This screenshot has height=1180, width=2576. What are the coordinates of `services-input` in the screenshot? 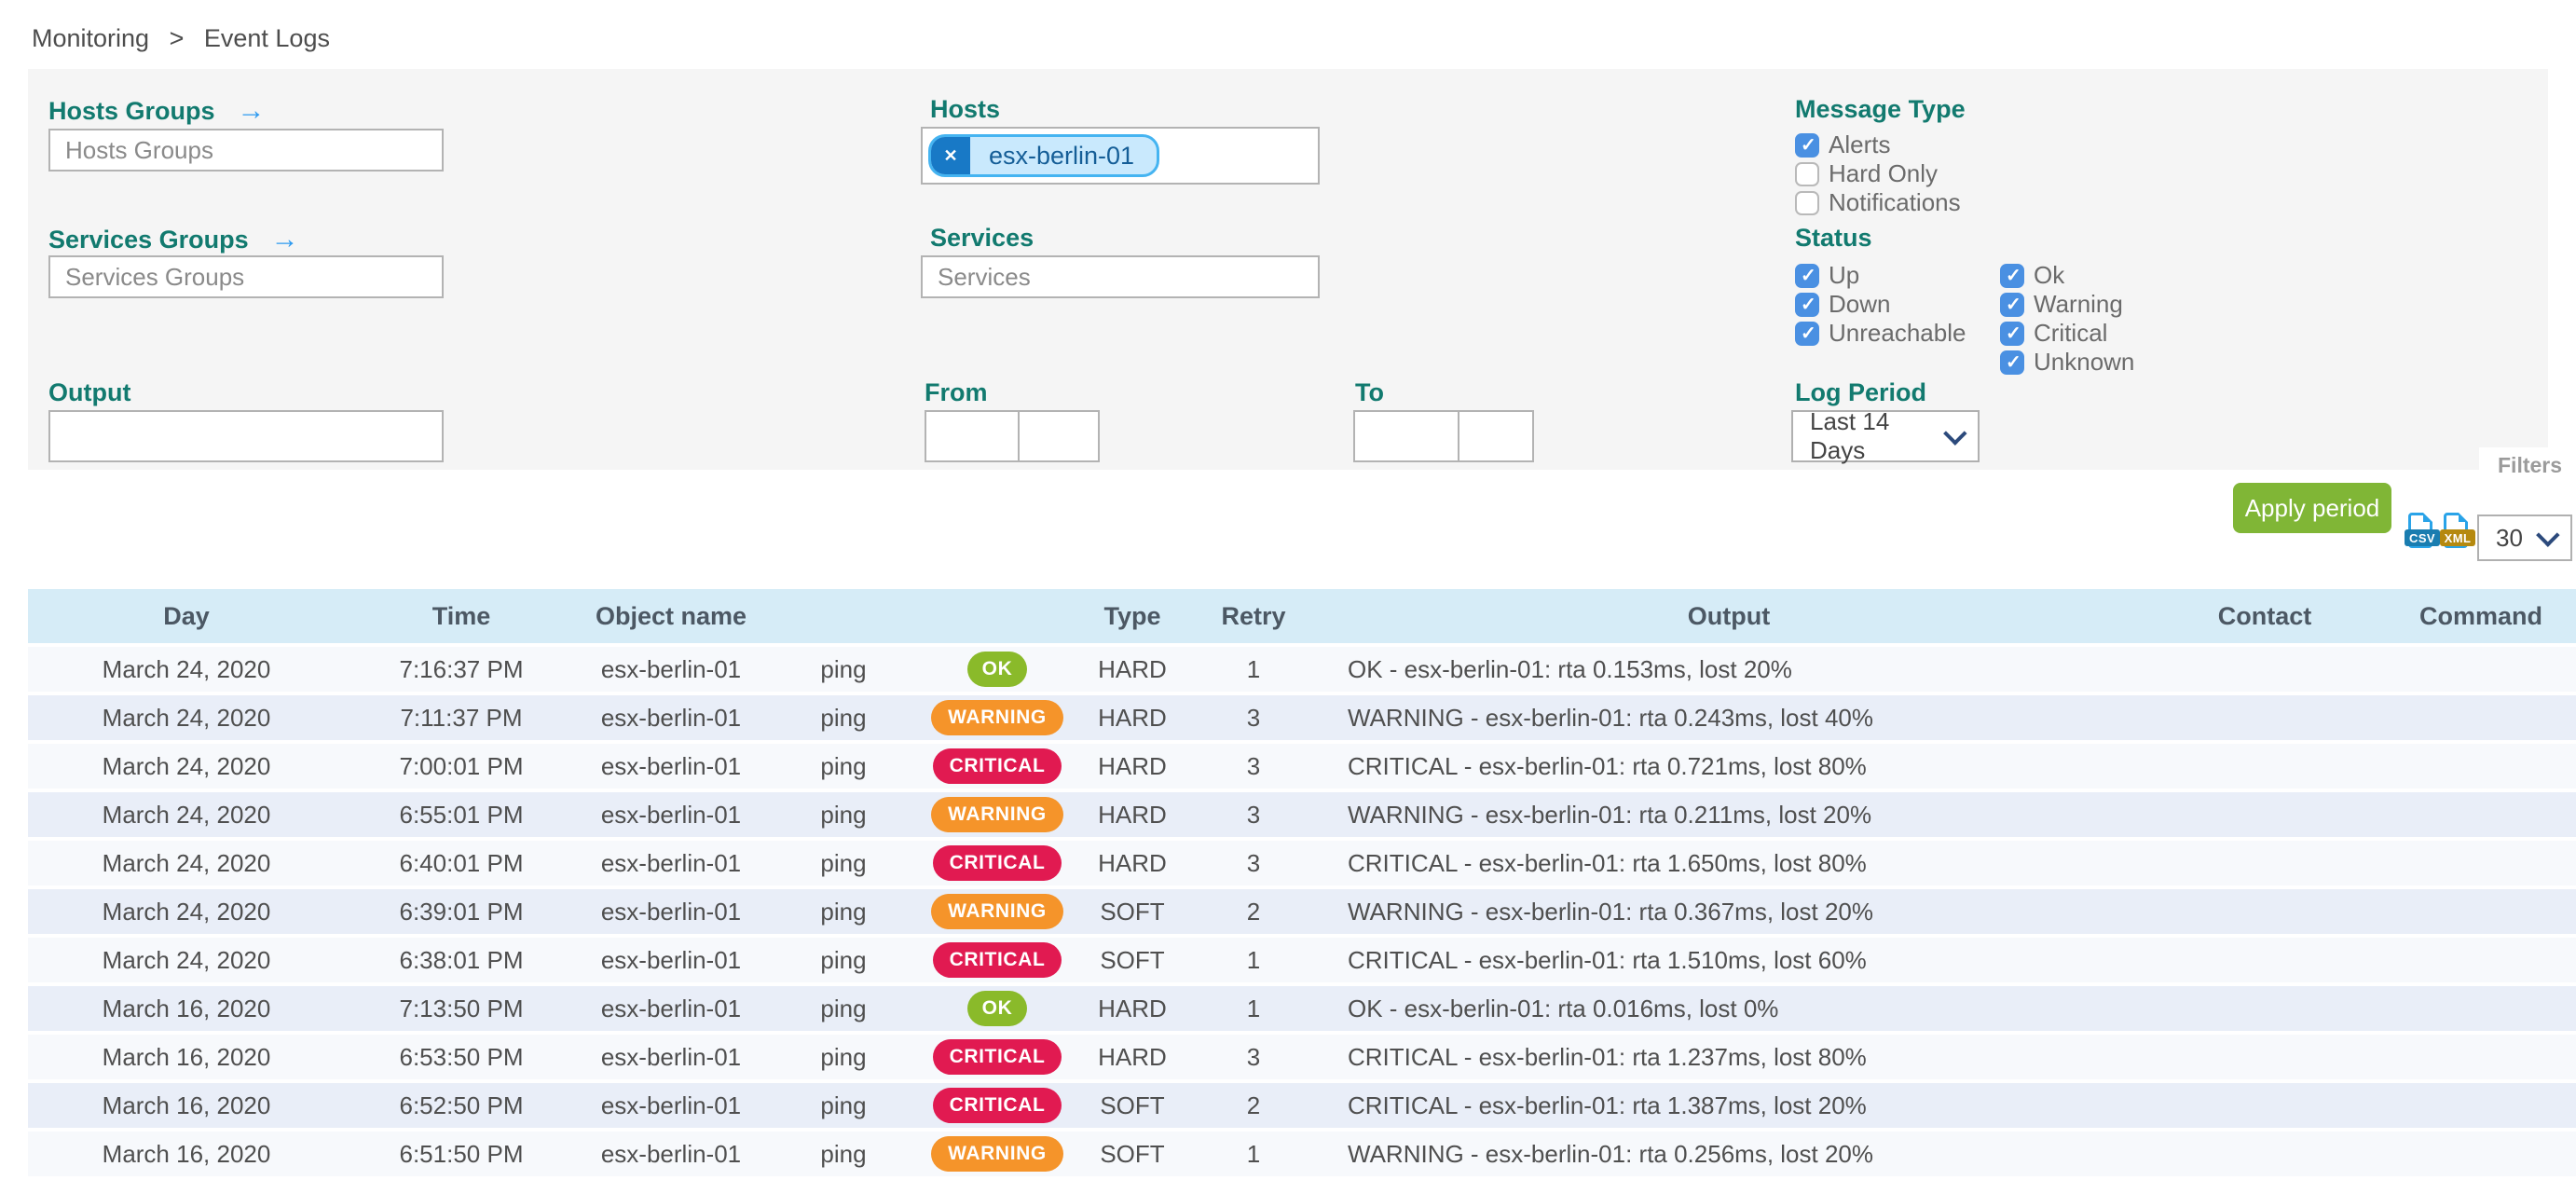 It's located at (1120, 277).